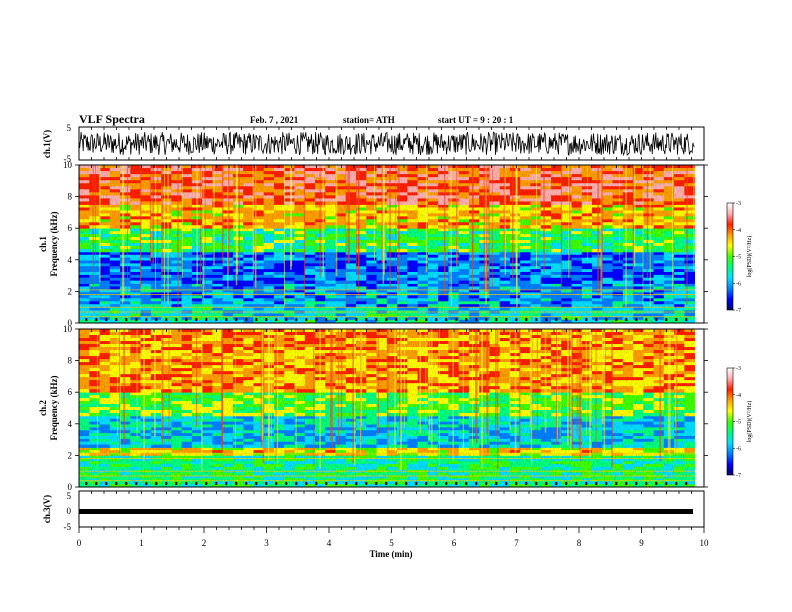  Describe the element at coordinates (68, 159) in the screenshot. I see `ch1-tick-bottom: -5` at that location.